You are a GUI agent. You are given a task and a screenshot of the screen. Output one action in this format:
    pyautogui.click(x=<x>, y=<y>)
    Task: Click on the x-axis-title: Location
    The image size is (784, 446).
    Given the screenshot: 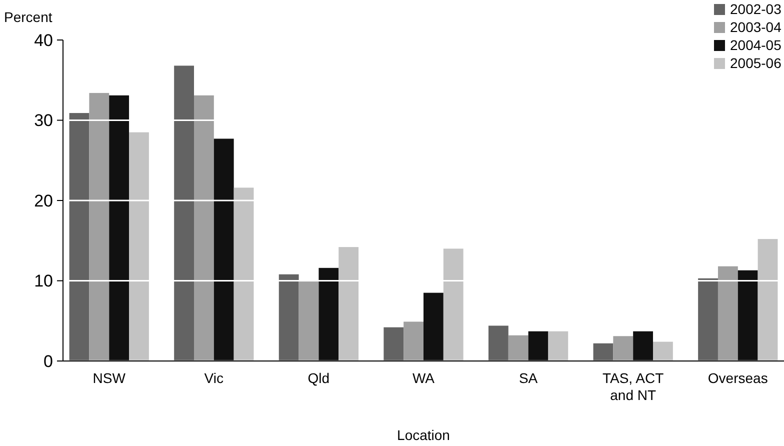 What is the action you would take?
    pyautogui.click(x=423, y=435)
    